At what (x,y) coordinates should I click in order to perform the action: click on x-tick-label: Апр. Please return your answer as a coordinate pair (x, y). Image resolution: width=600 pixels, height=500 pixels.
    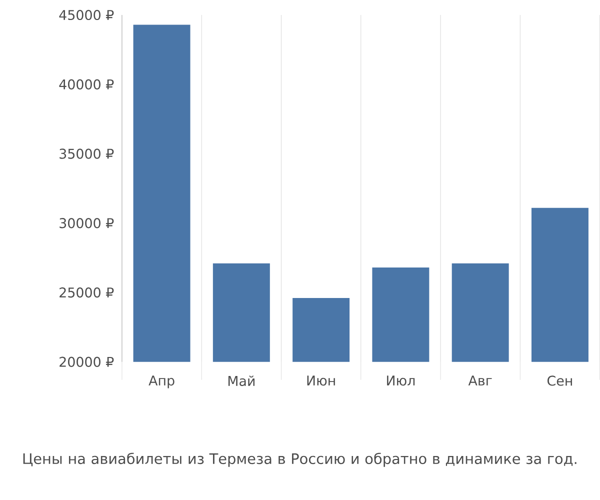
    Looking at the image, I should click on (161, 382).